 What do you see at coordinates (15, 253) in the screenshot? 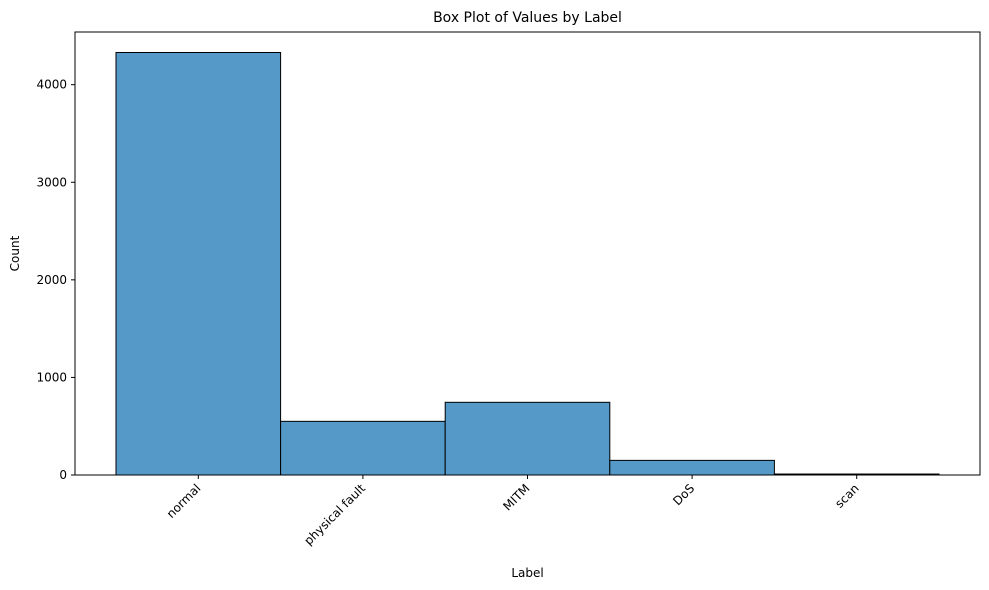
I see `y-axis-label: Count` at bounding box center [15, 253].